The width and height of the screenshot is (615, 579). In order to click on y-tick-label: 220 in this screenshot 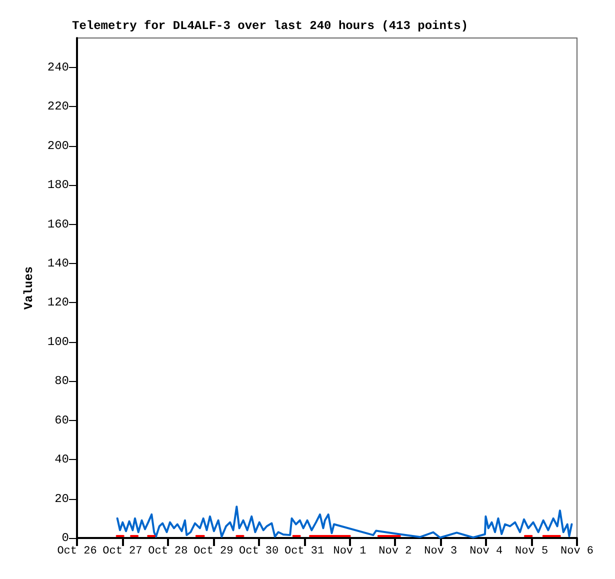, I will do `click(58, 107)`.